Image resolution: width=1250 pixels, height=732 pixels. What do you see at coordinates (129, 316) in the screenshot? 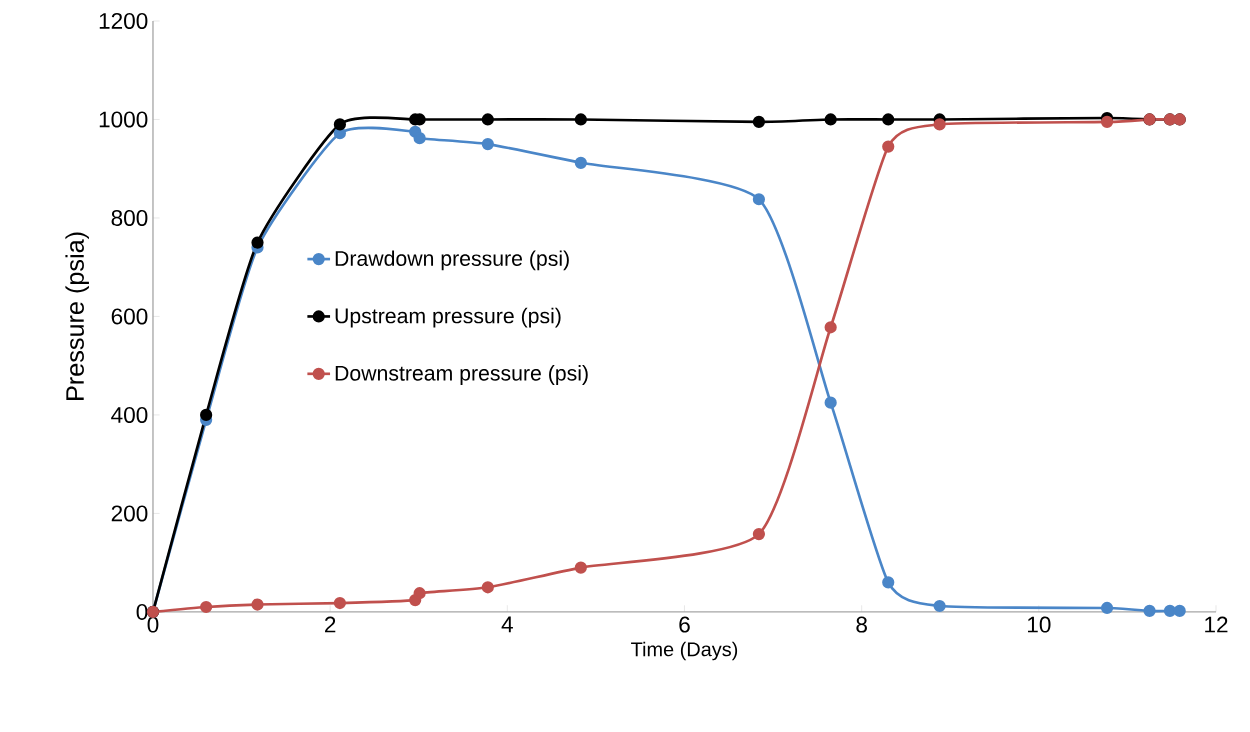
I see `y-tick-label: 600` at bounding box center [129, 316].